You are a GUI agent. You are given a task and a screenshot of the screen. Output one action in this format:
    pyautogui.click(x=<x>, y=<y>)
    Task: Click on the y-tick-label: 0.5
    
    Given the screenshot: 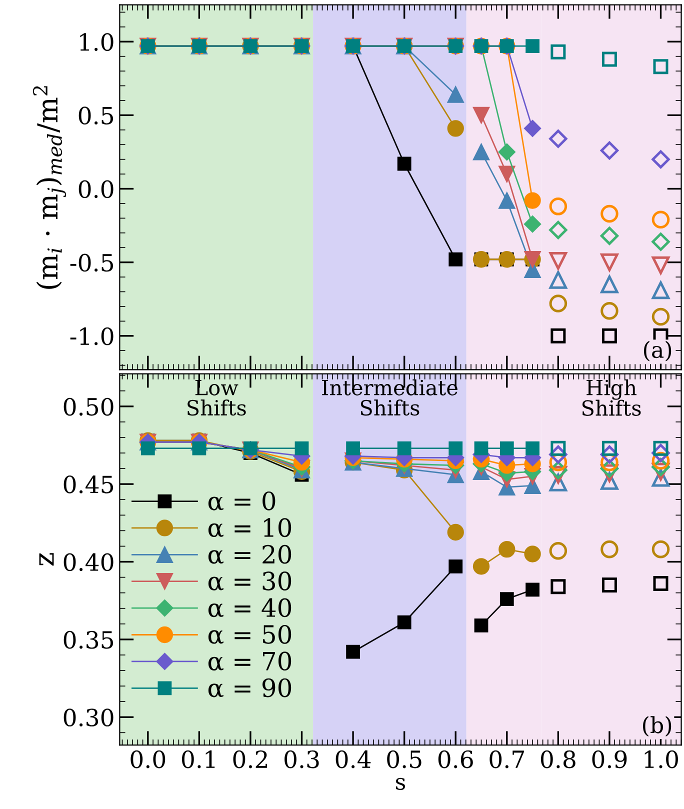 What is the action you would take?
    pyautogui.click(x=96, y=115)
    